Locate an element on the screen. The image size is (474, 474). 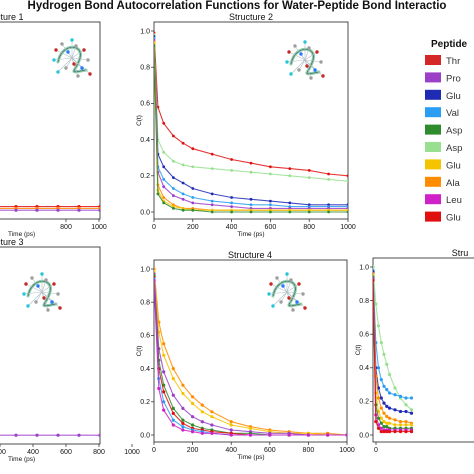
panel-title: Structure 4 is located at coordinates (250, 255).